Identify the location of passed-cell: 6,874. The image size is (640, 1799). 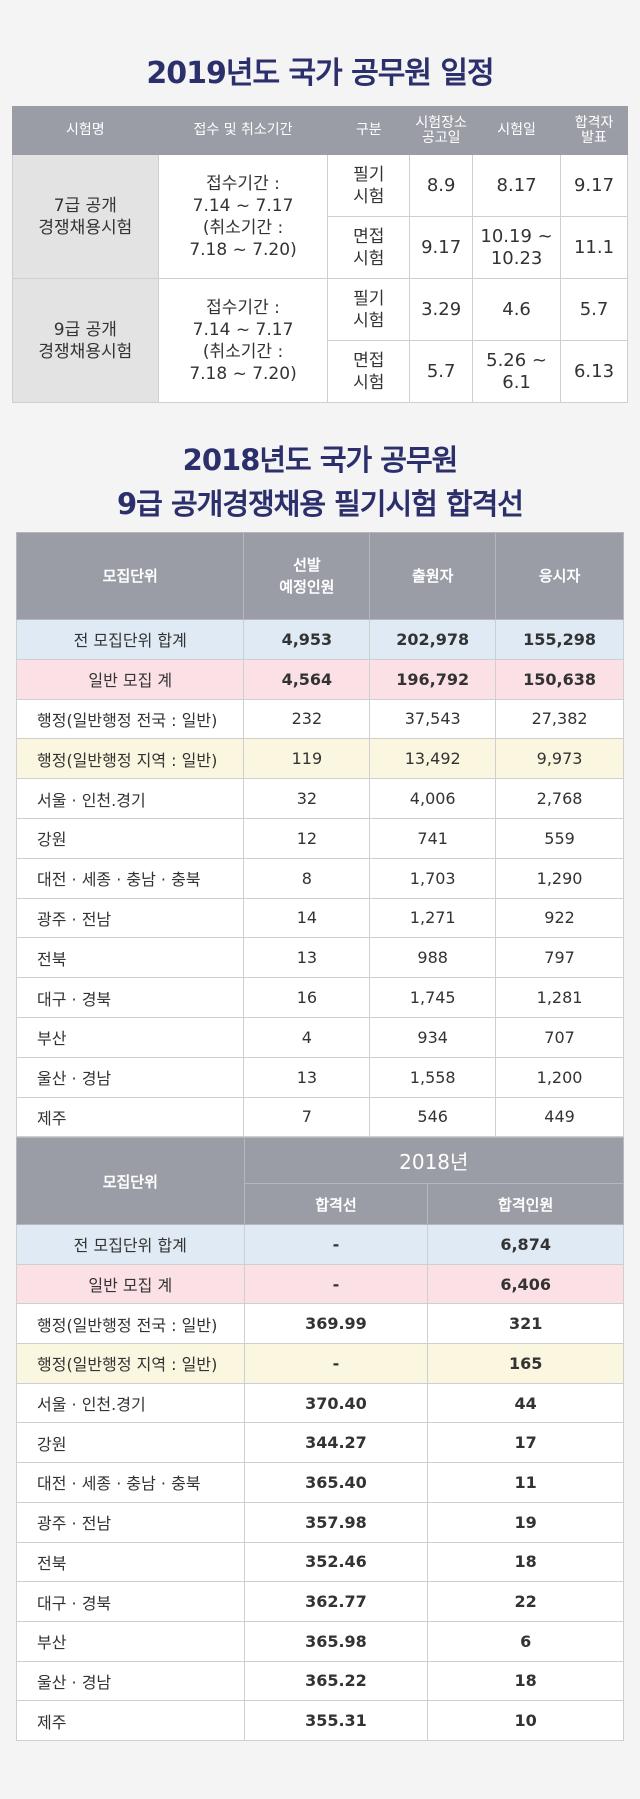
(525, 1244).